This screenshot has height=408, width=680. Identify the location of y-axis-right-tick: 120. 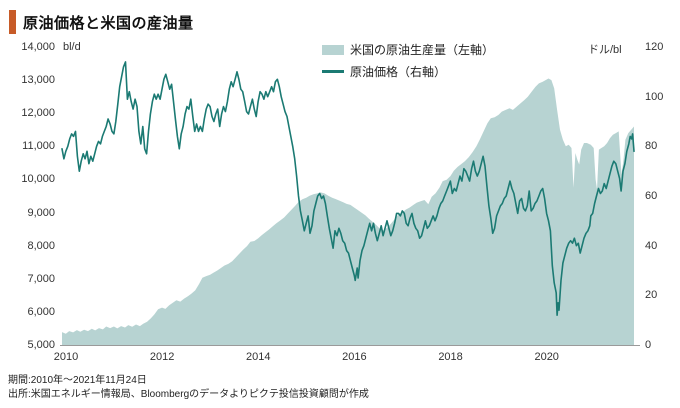
(654, 47).